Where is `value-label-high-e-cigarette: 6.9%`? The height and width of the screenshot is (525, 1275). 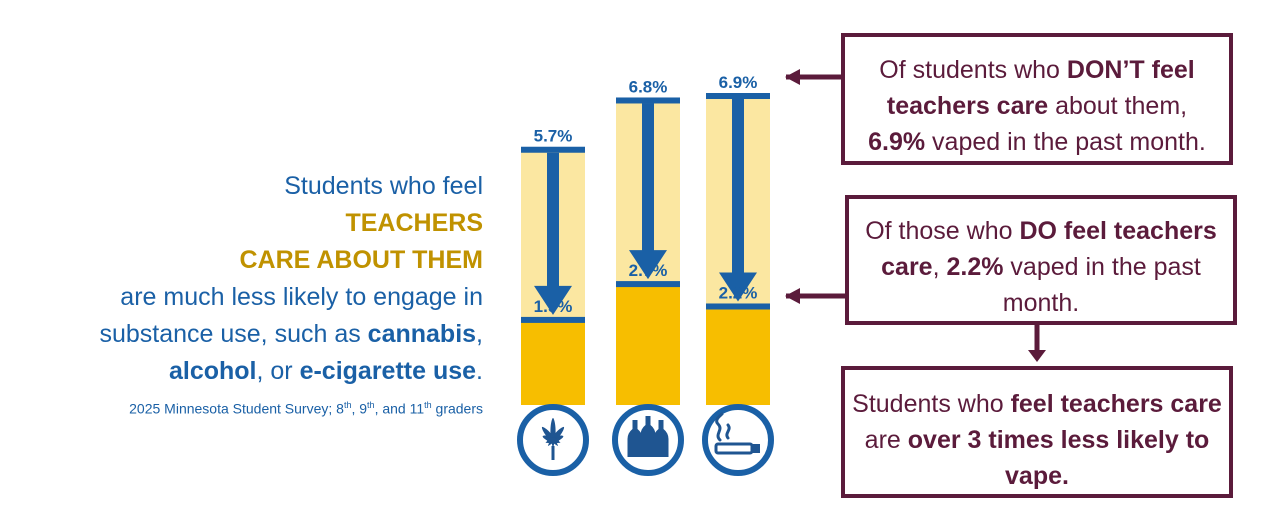
value-label-high-e-cigarette: 6.9% is located at coordinates (738, 82).